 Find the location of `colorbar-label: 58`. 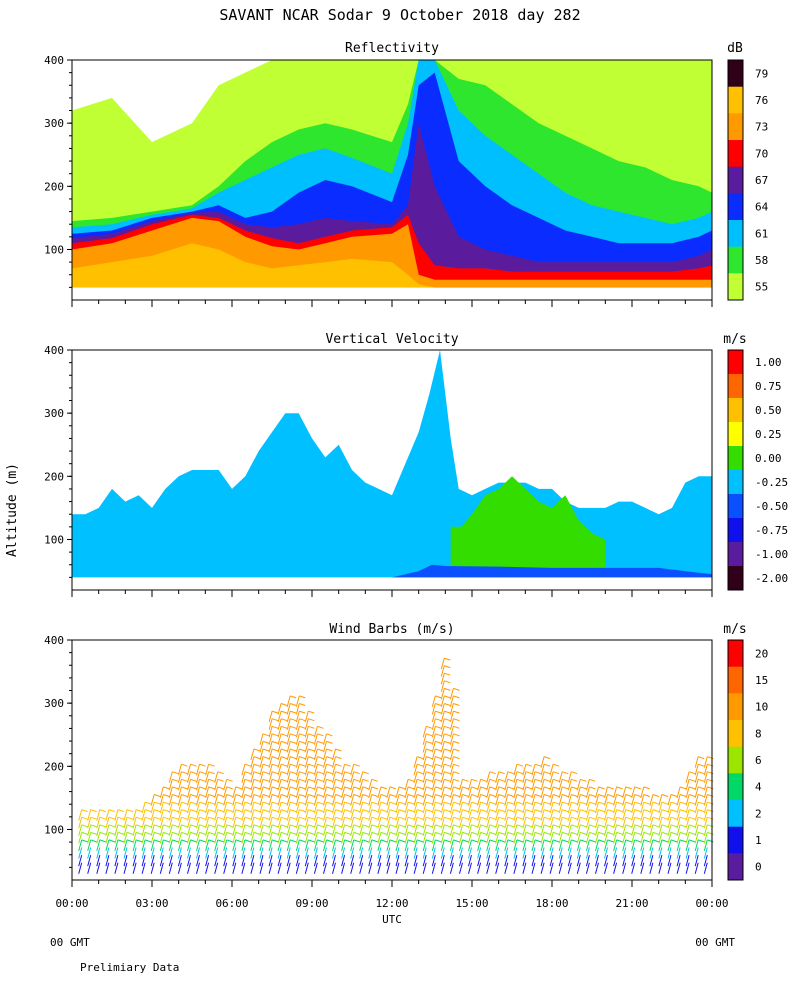

colorbar-label: 58 is located at coordinates (761, 260).